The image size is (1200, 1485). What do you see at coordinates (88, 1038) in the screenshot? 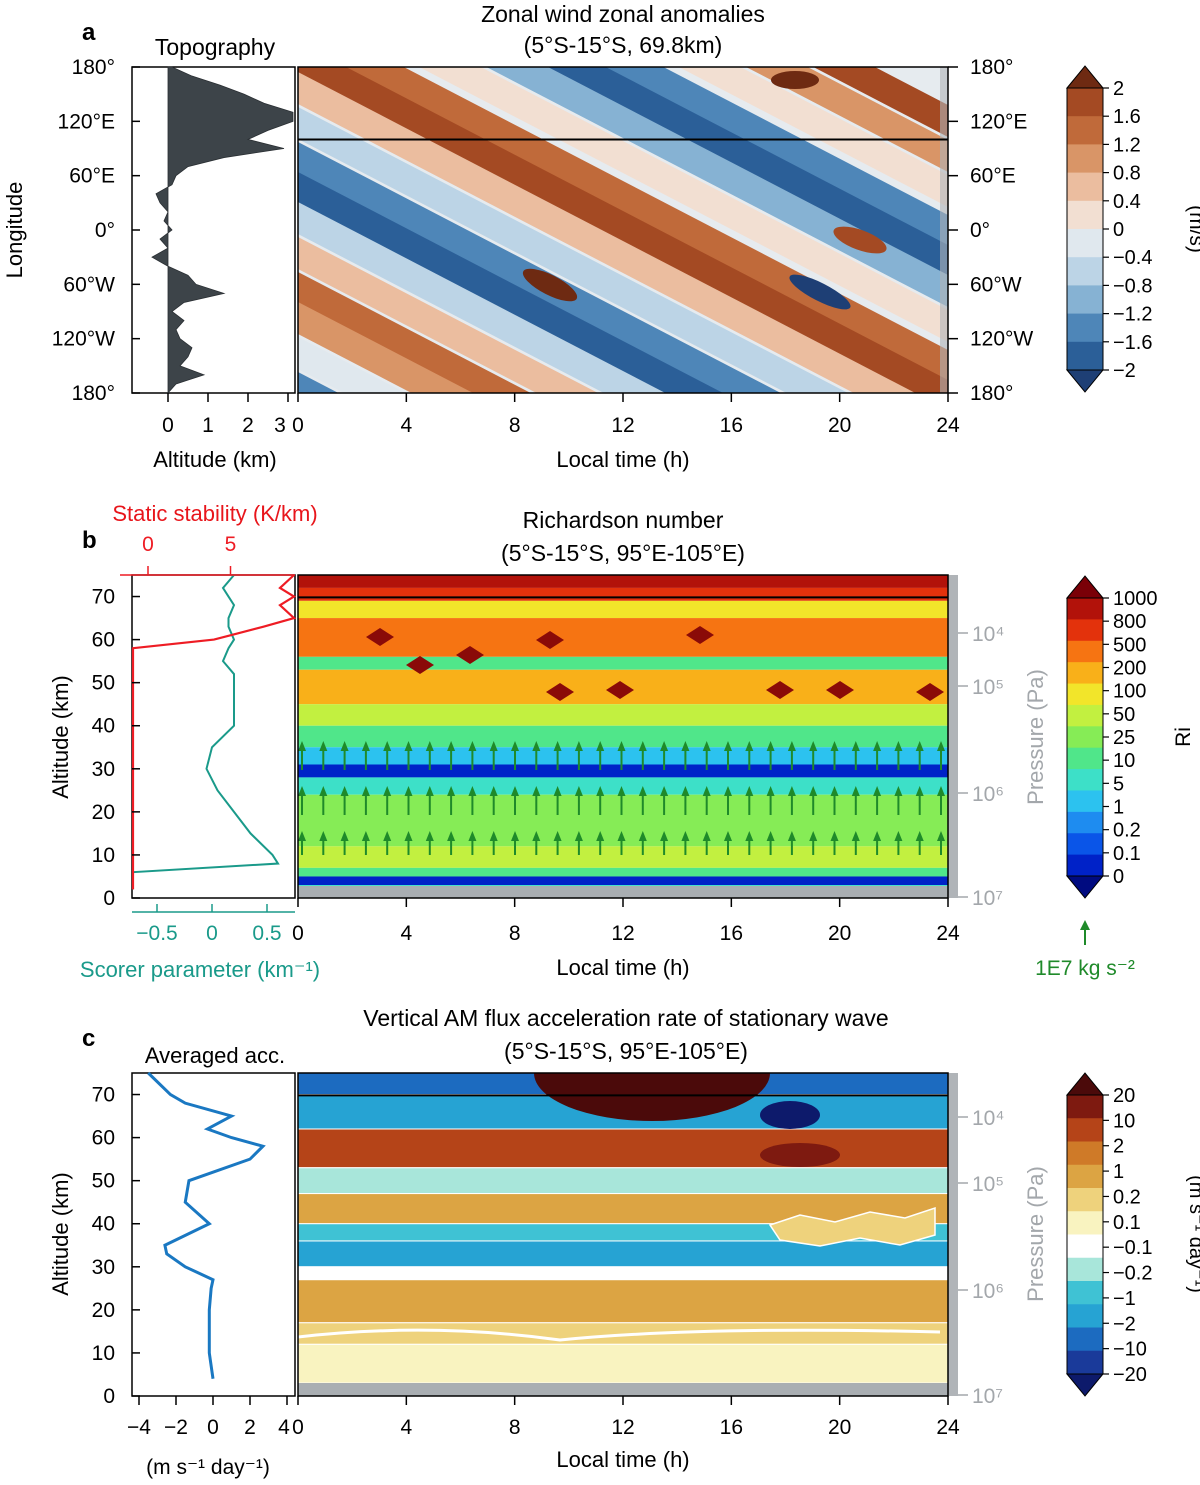
I see `panel-c-letter: c` at bounding box center [88, 1038].